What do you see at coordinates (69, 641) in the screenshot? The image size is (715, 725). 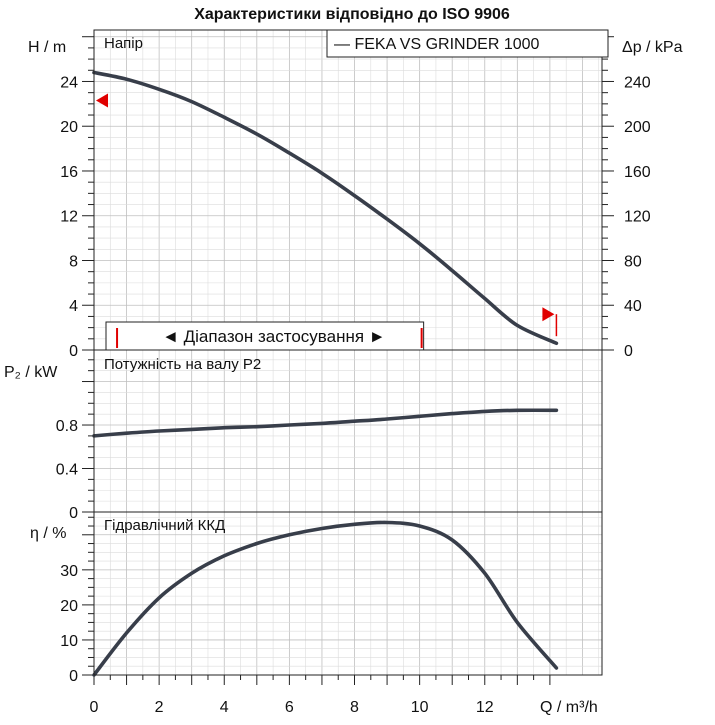 I see `efficiency-y-tick-label: 10` at bounding box center [69, 641].